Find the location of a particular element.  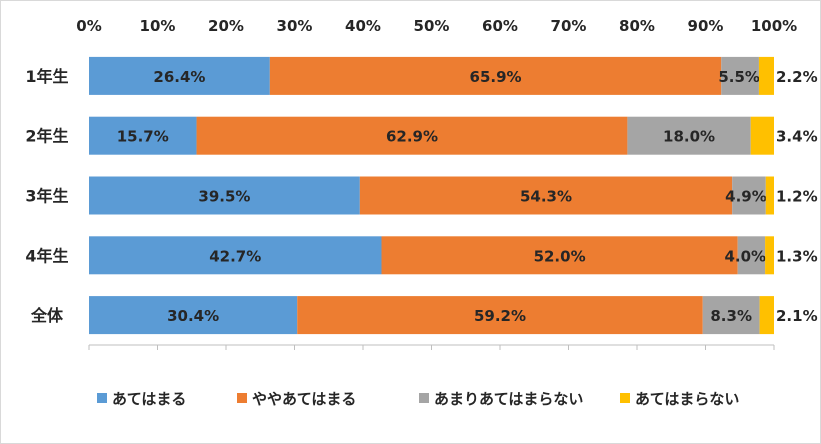

data-label: 15.7% is located at coordinates (143, 137).